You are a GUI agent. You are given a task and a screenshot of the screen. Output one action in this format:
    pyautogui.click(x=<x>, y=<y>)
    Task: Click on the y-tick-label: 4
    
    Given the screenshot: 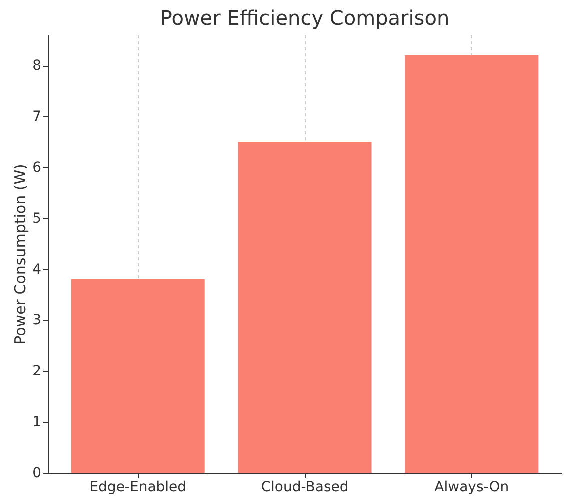 What is the action you would take?
    pyautogui.click(x=37, y=270)
    